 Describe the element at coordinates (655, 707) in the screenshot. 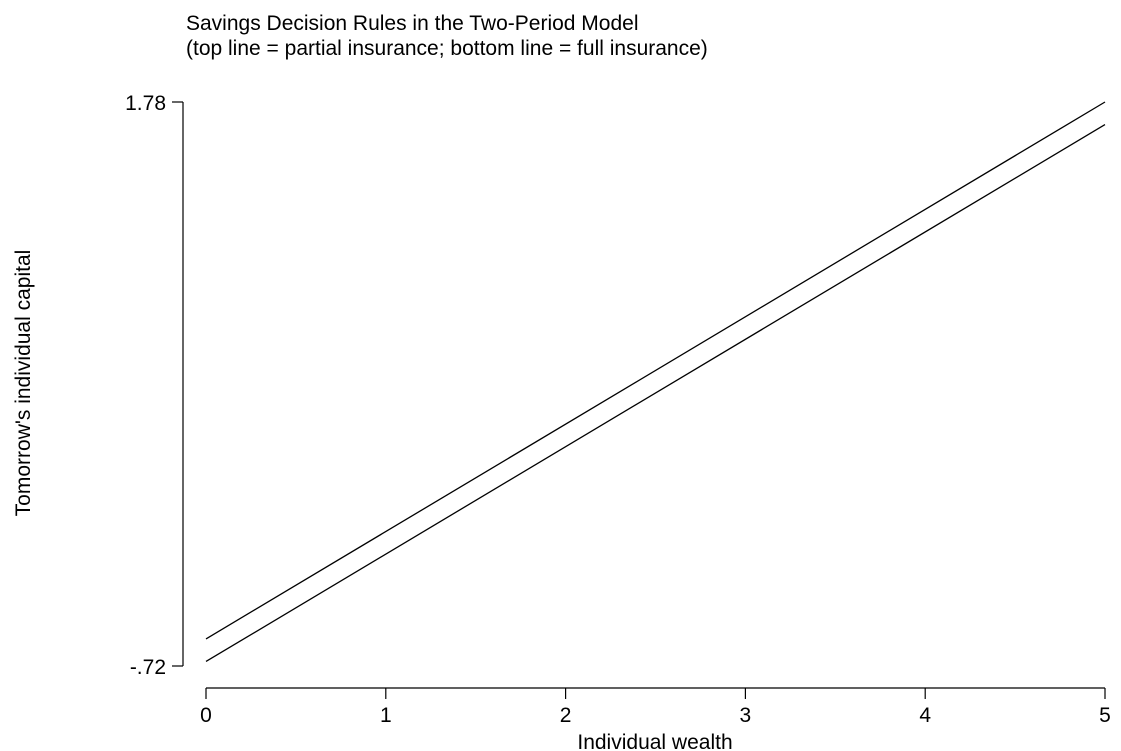

I see `x-ticks: 0 1 2 3 4 5` at that location.